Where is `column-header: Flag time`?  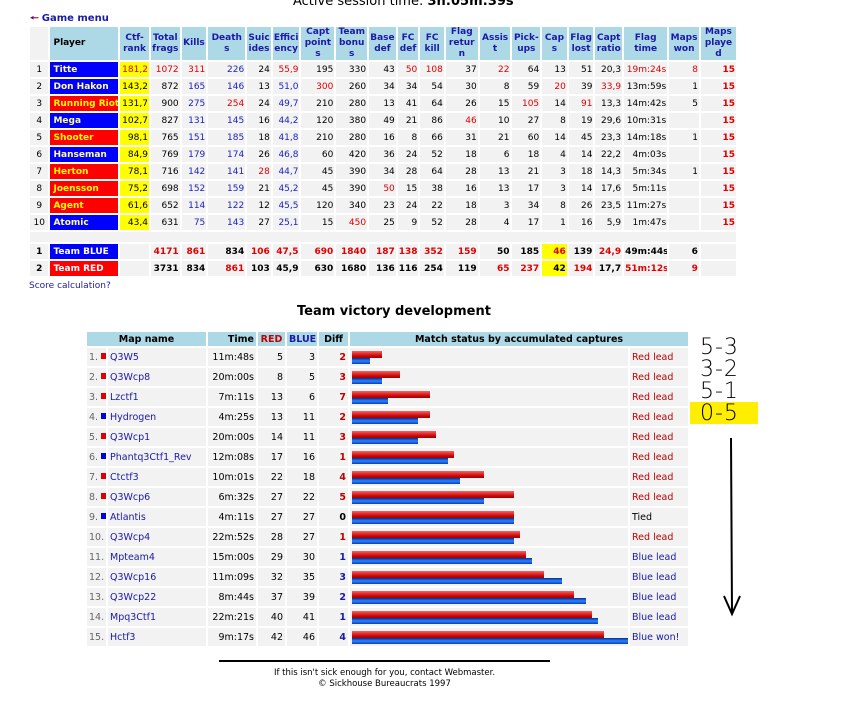
column-header: Flag time is located at coordinates (646, 43).